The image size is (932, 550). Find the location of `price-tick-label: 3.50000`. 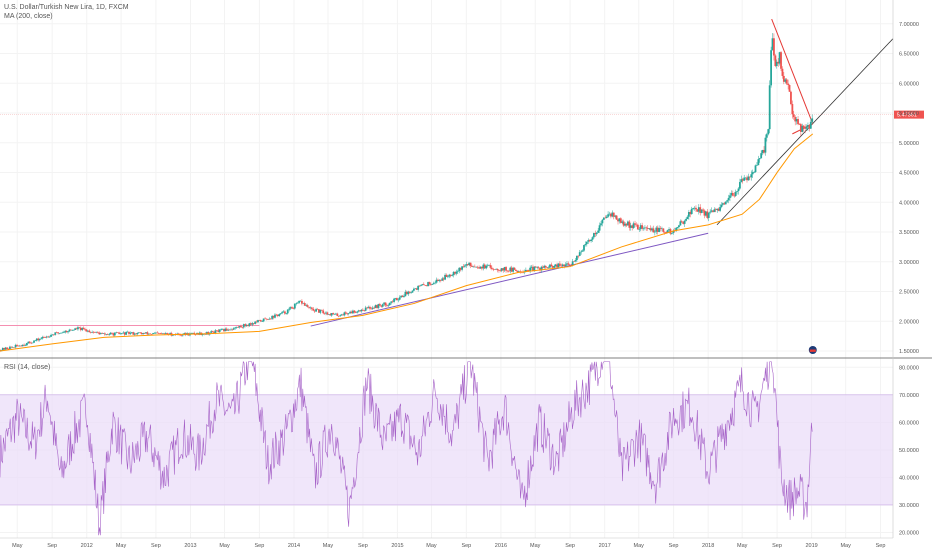

price-tick-label: 3.50000 is located at coordinates (909, 233).